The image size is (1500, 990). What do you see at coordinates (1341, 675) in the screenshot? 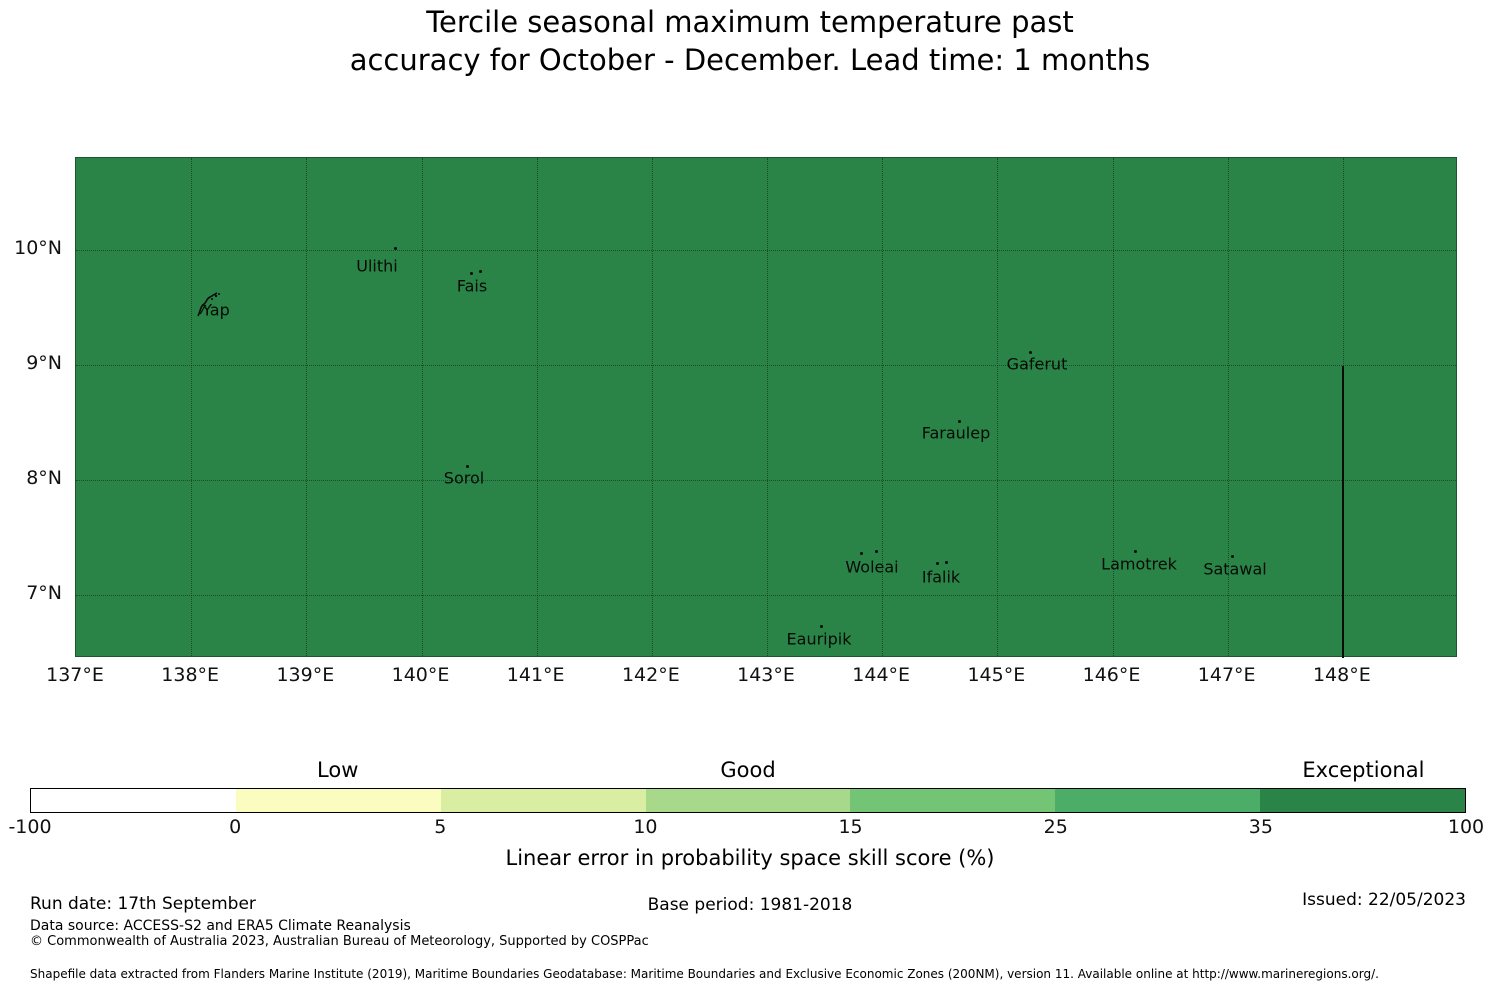
I see `x-tick-label: 148°E` at bounding box center [1341, 675].